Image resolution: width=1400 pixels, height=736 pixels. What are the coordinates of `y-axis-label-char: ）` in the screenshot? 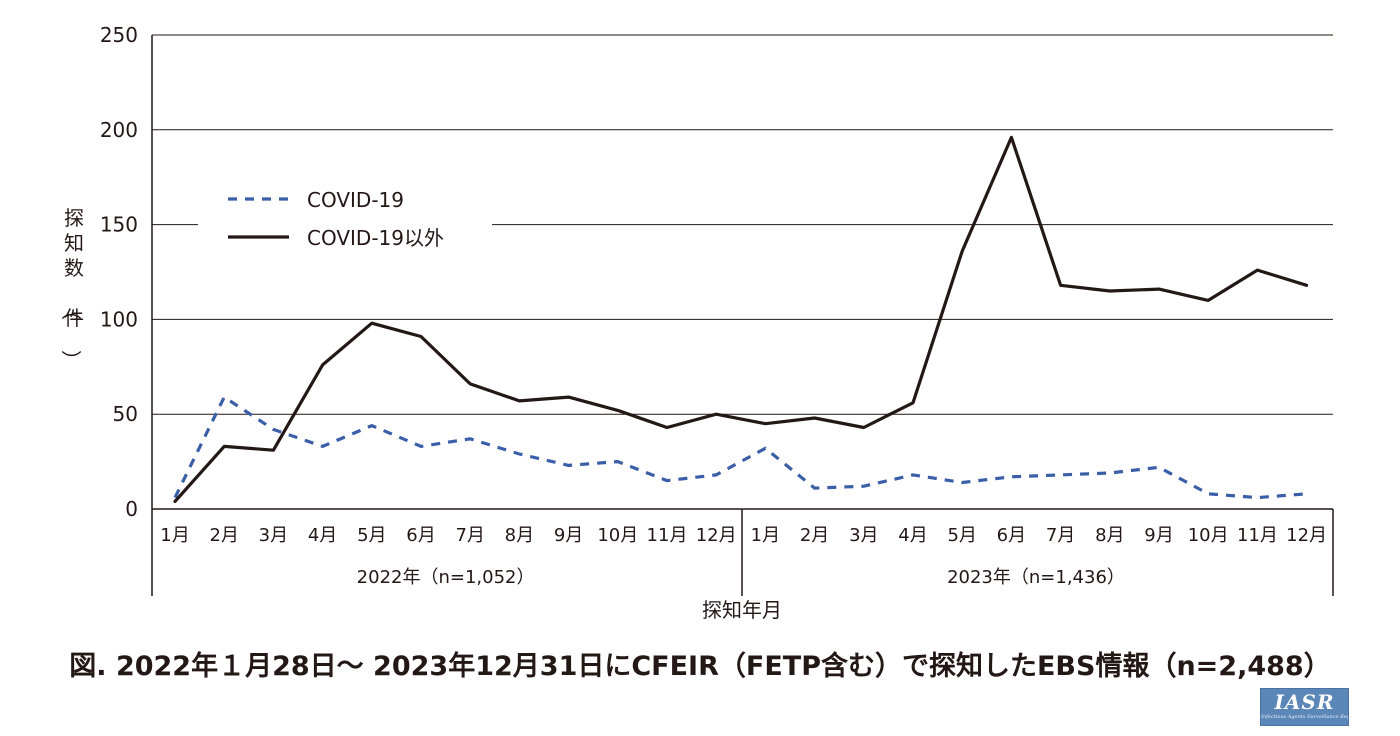 It's located at (71, 360).